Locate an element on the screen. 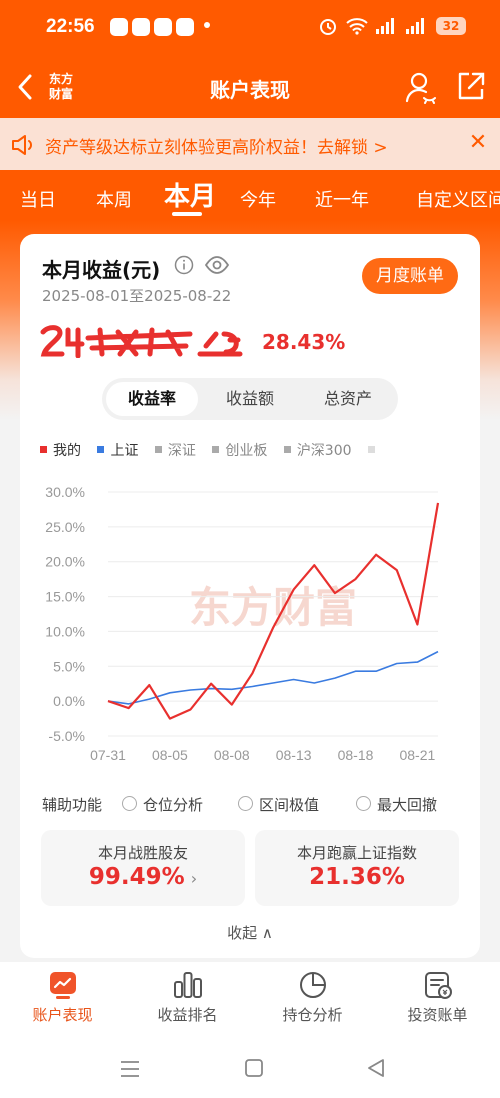 The width and height of the screenshot is (500, 1098). status-bar: 22:56 32 is located at coordinates (250, 28).